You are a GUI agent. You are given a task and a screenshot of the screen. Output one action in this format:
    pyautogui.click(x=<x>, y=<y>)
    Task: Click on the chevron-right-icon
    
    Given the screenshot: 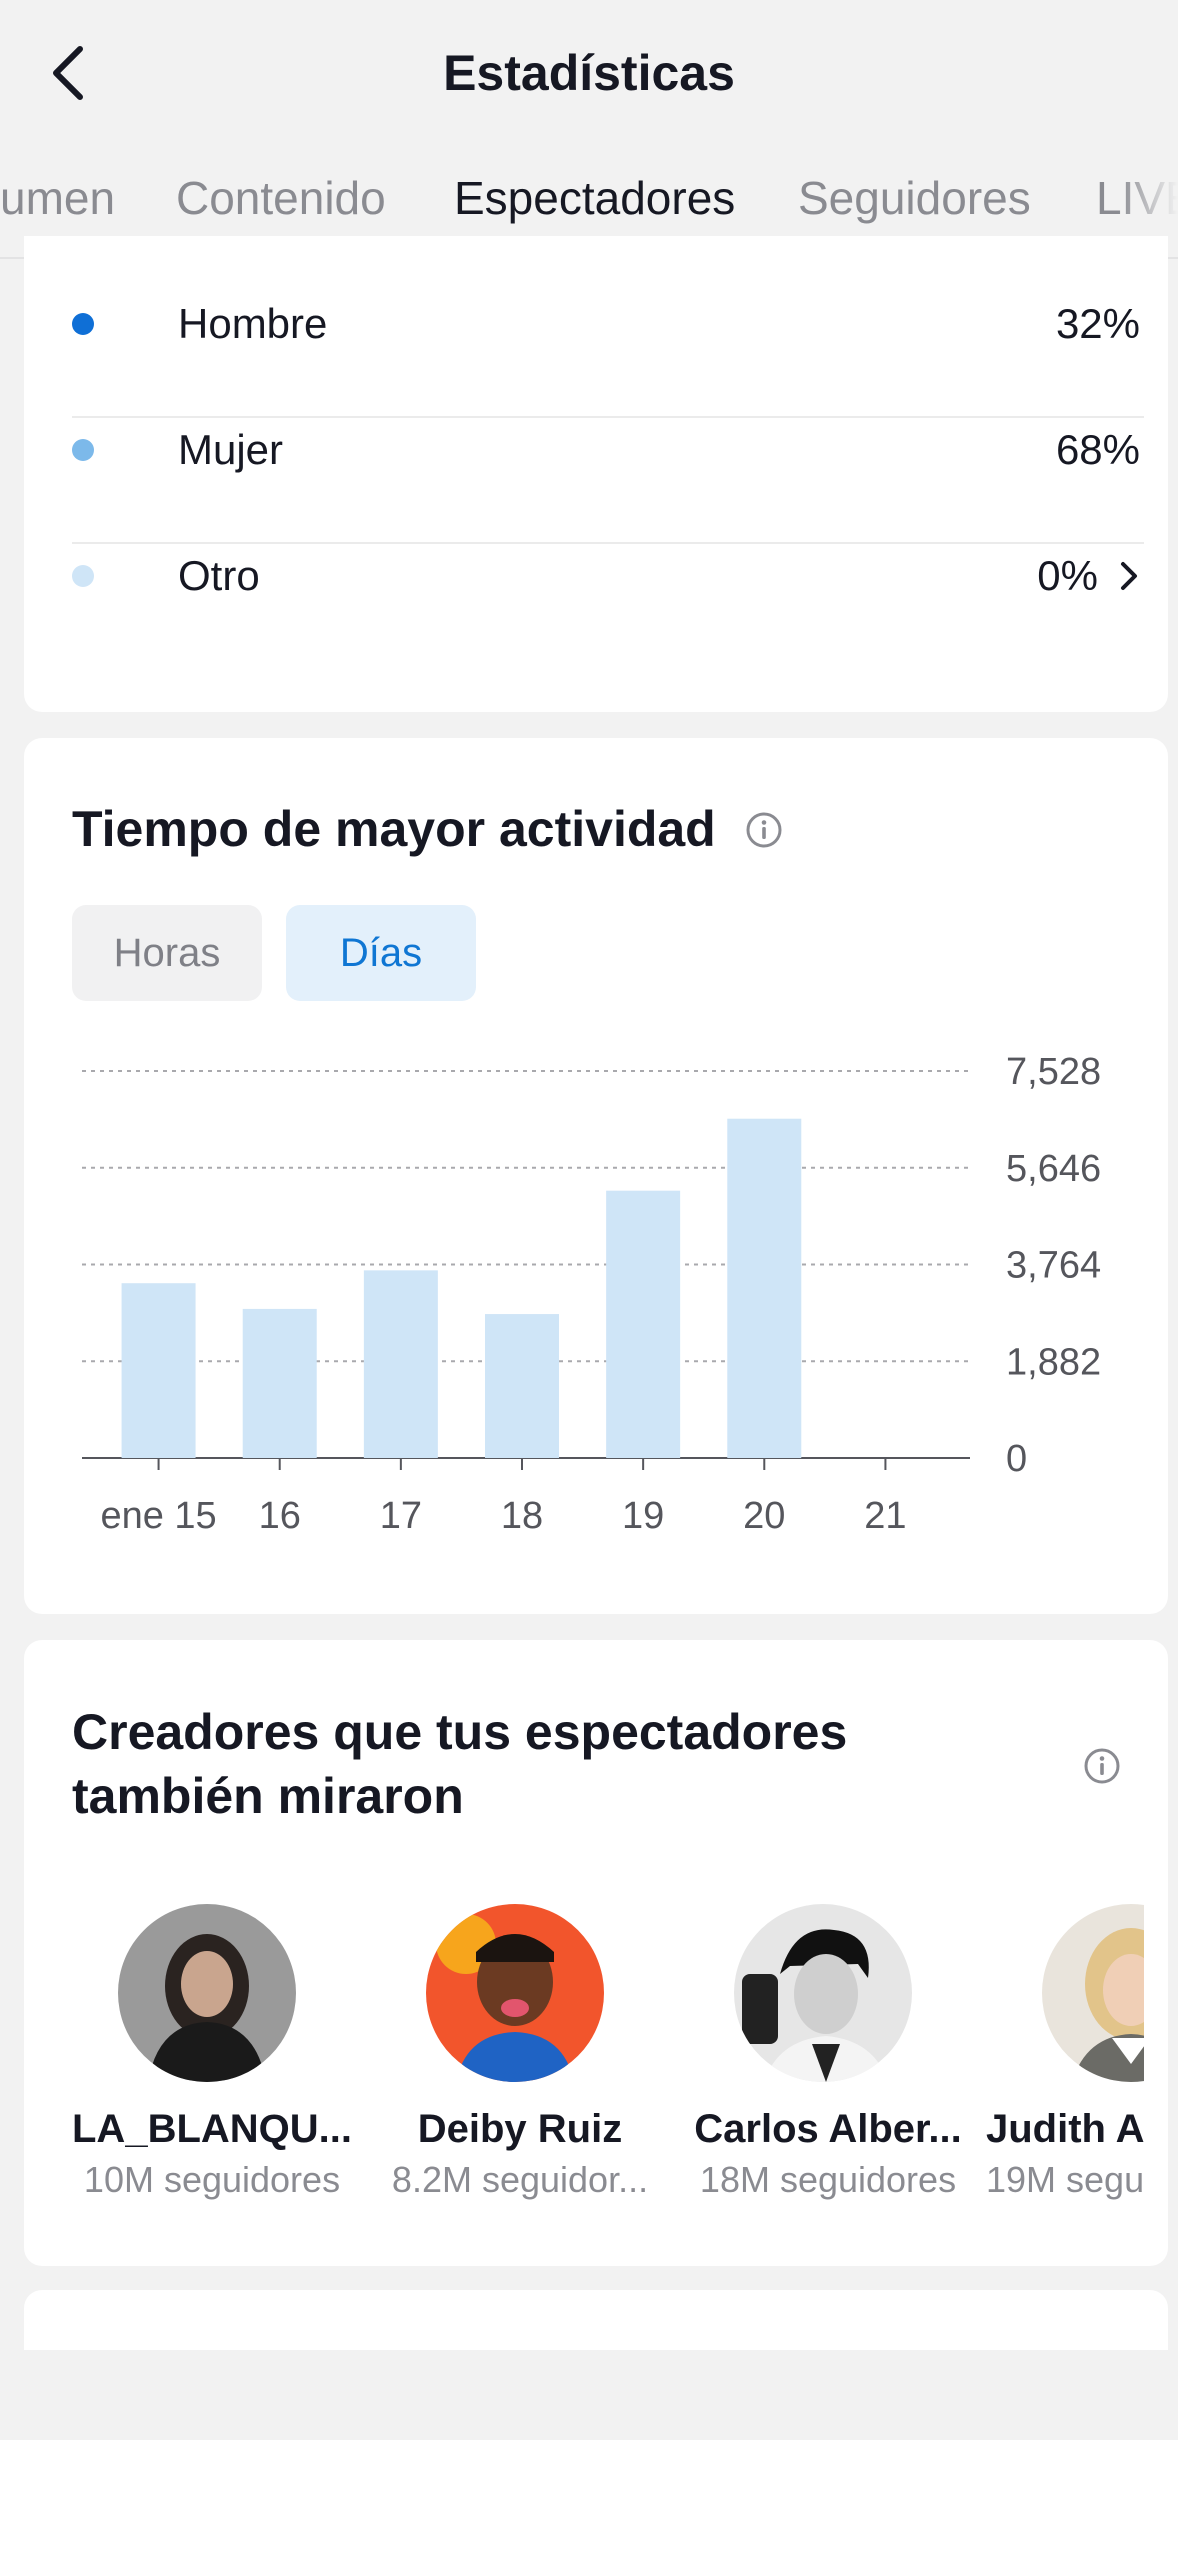 What is the action you would take?
    pyautogui.click(x=1129, y=576)
    